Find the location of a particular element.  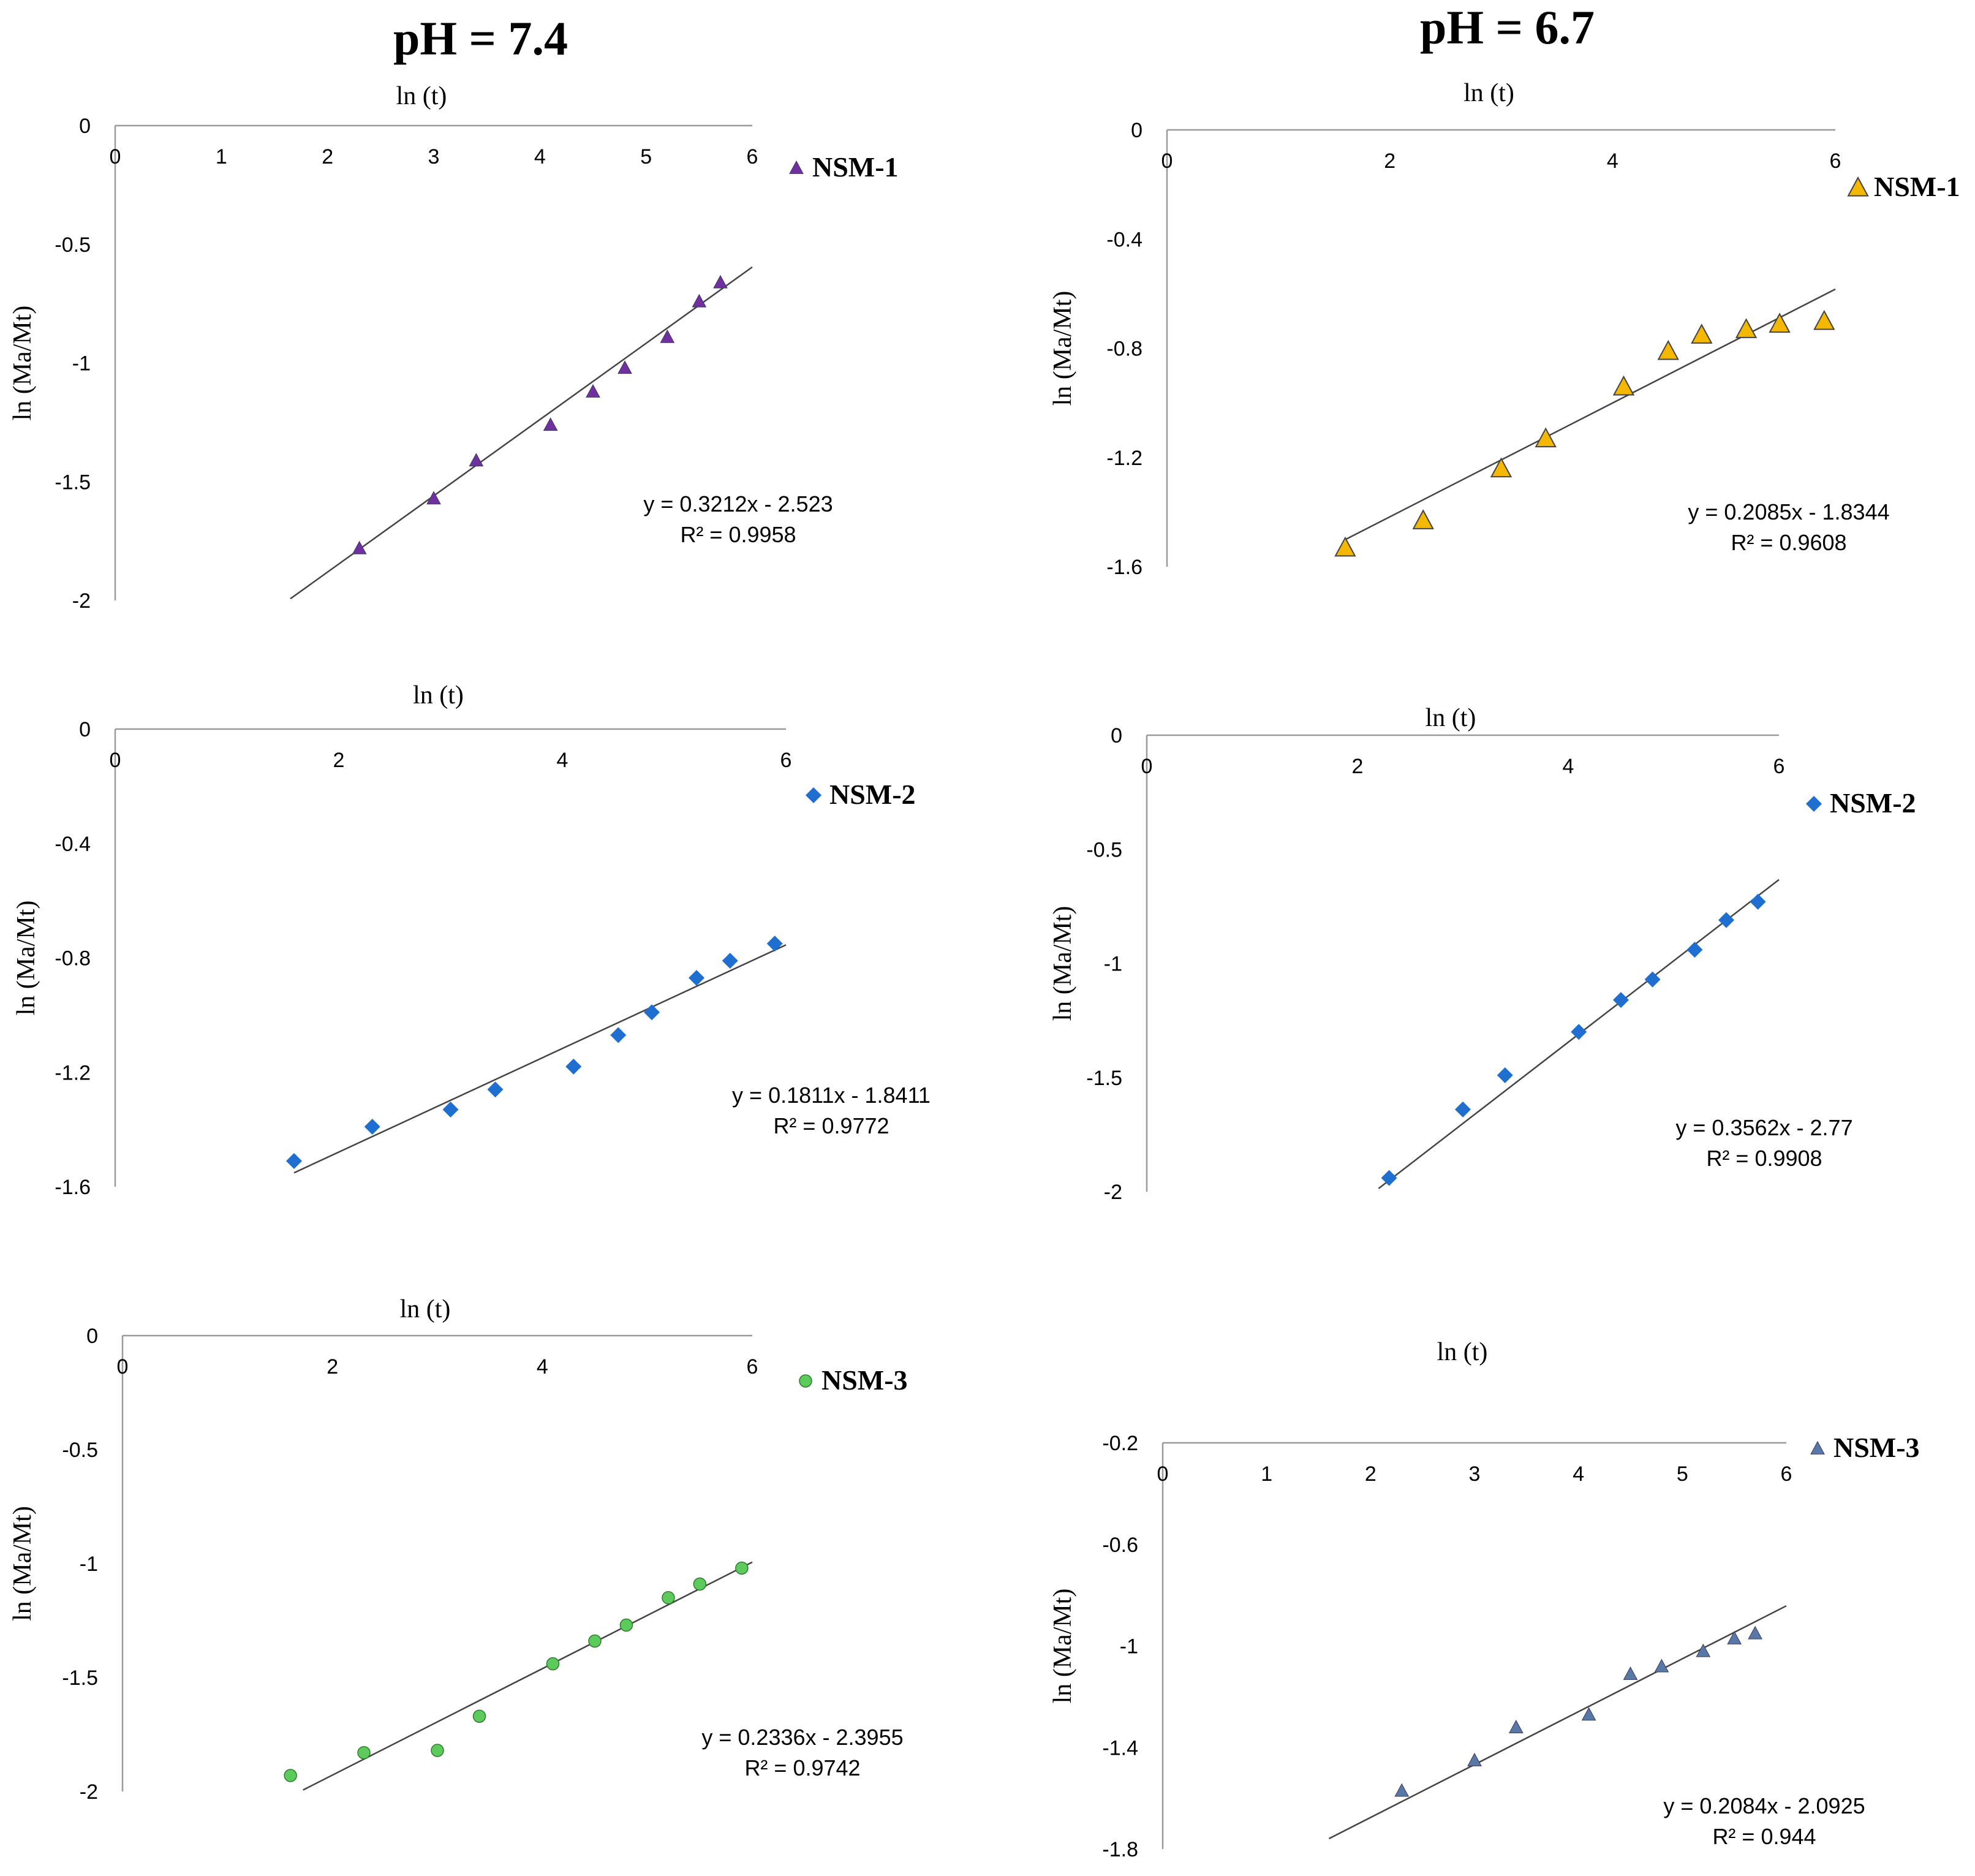

trendline-equation: y = 0.2085x - 1.8344 is located at coordinates (1788, 511).